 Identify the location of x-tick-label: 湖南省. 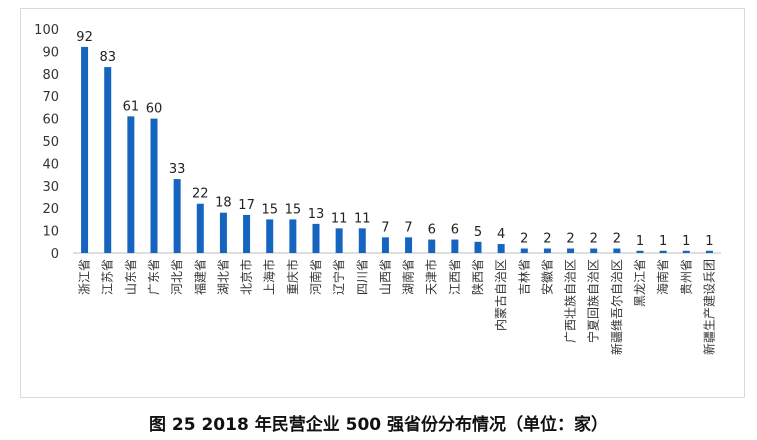
(408, 277).